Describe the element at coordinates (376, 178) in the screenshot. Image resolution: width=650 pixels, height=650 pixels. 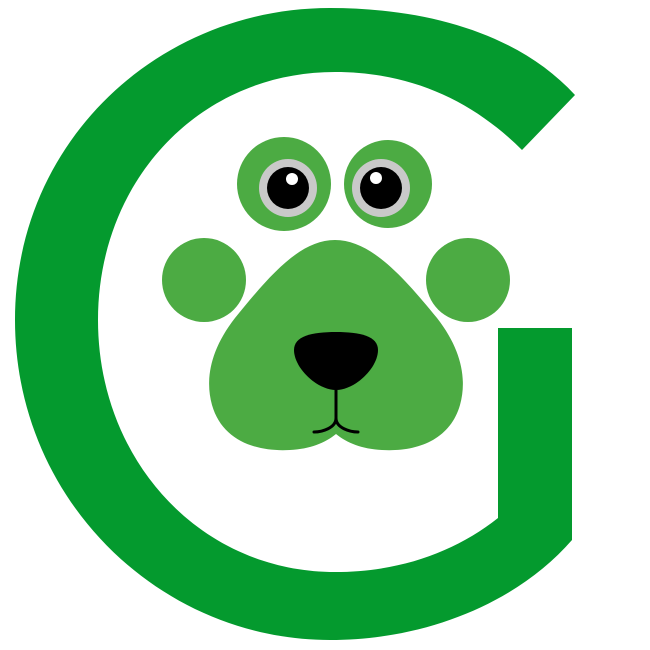
I see `right-eye-highlight` at that location.